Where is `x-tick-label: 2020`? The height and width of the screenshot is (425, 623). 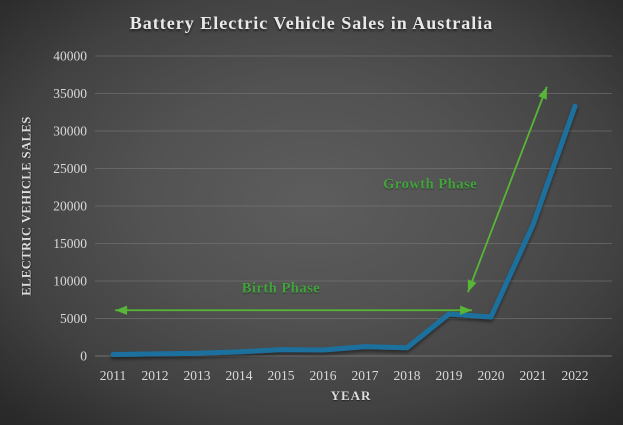 x-tick-label: 2020 is located at coordinates (491, 375).